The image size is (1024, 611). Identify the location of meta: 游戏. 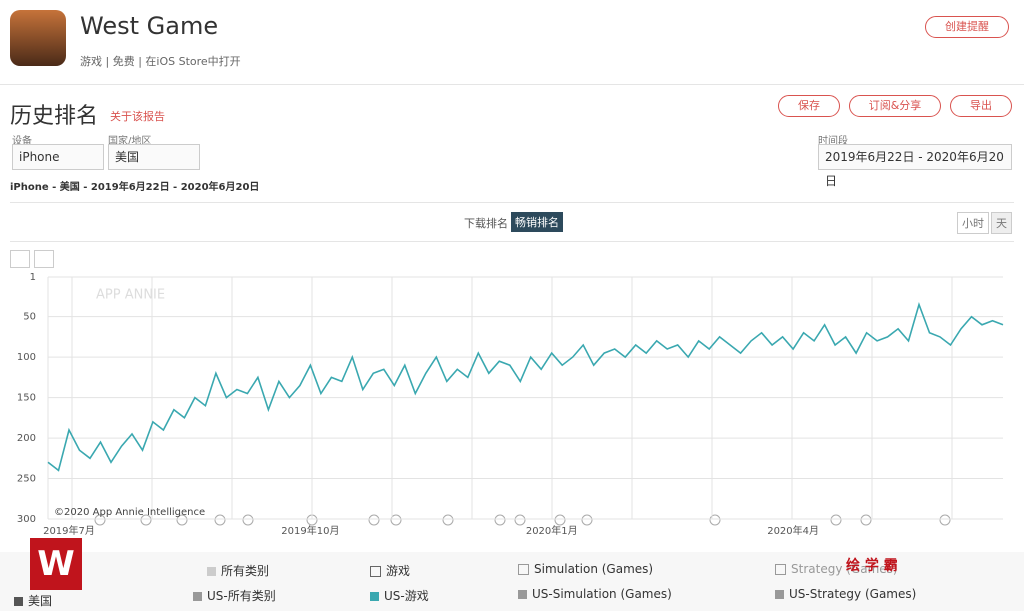
(91, 61).